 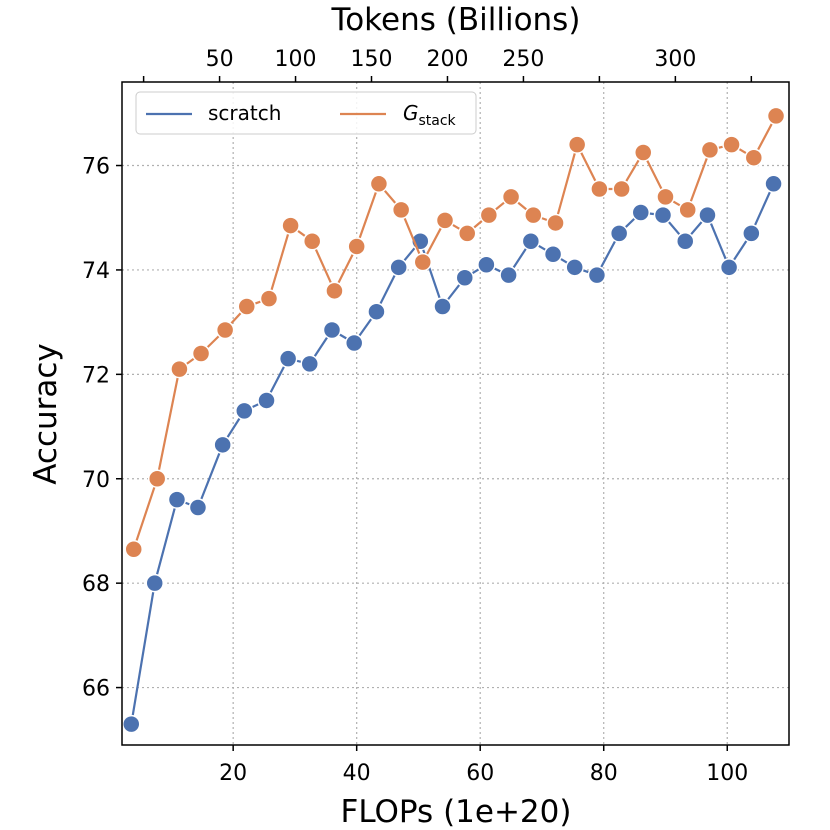 What do you see at coordinates (372, 59) in the screenshot?
I see `top-tick-label: 150` at bounding box center [372, 59].